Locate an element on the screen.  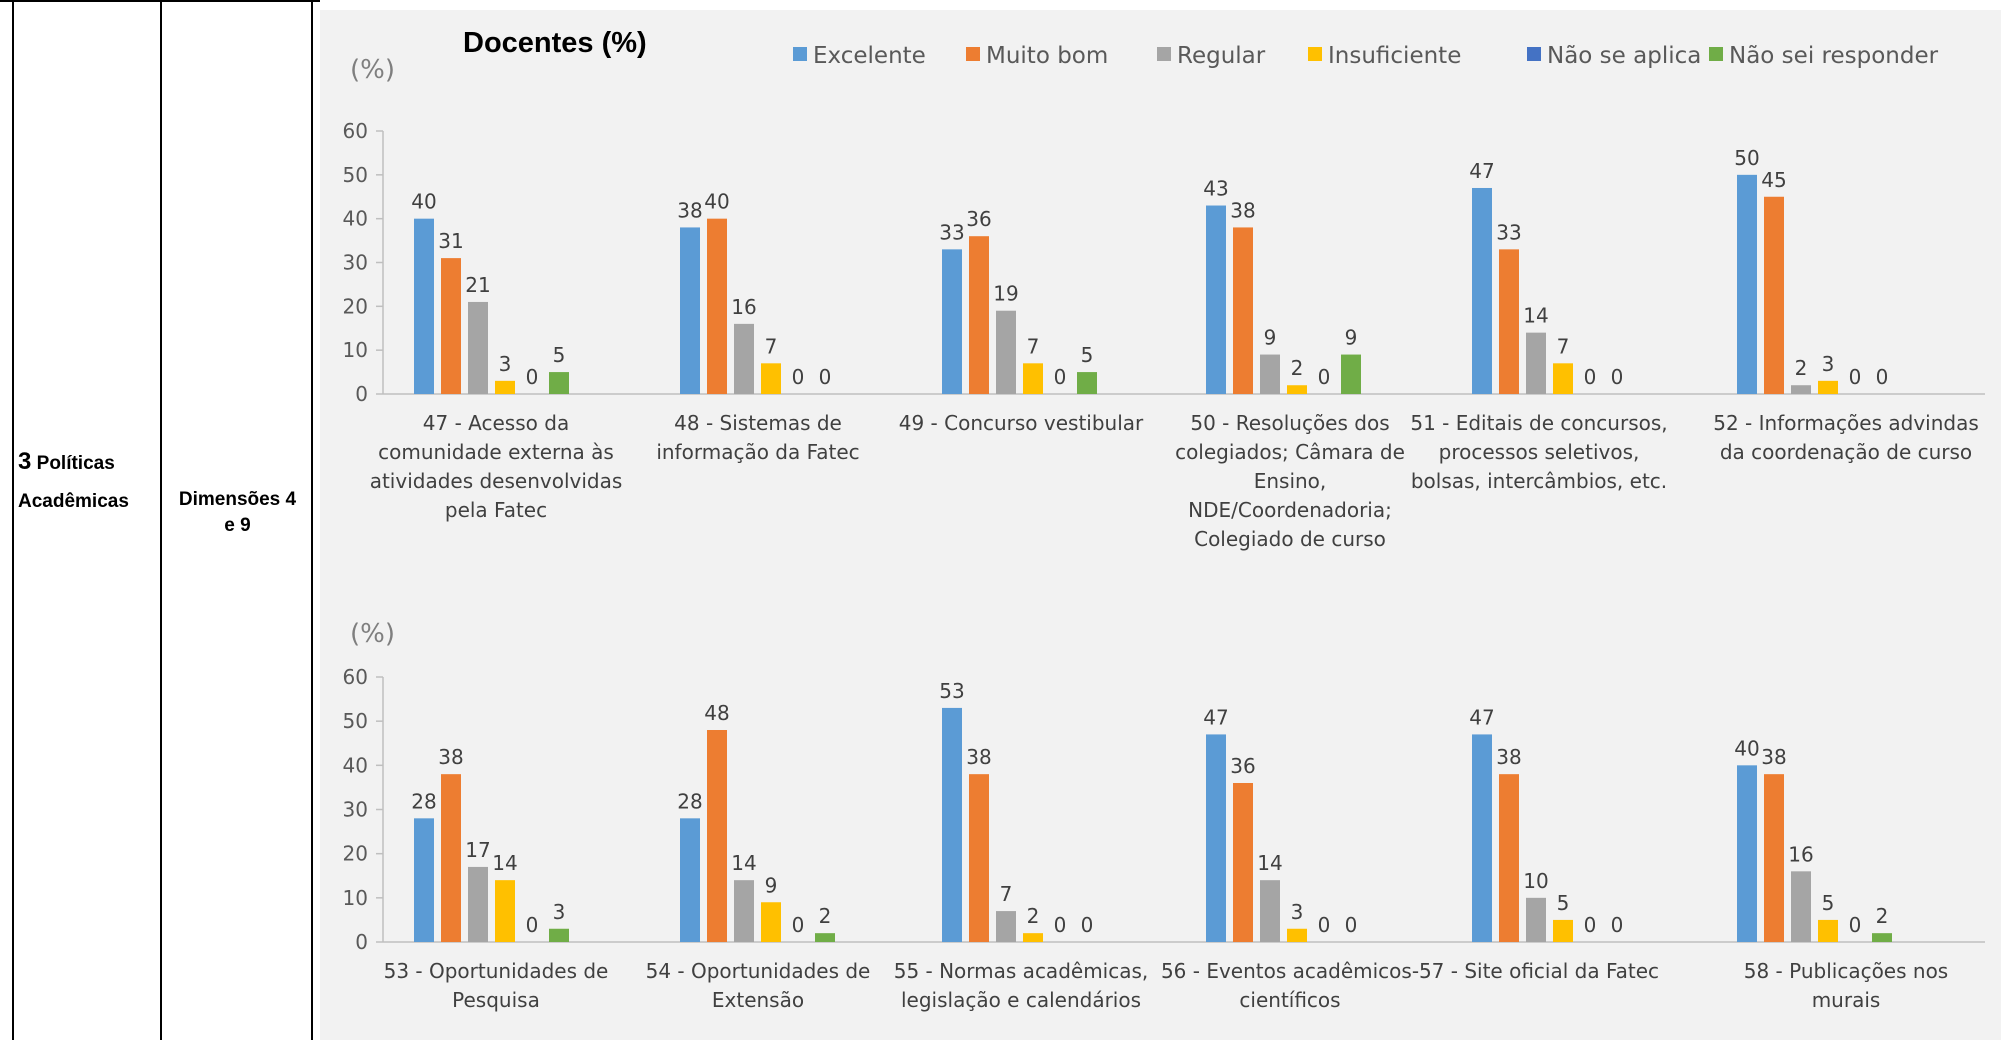
data-label-1-3-1: 36 is located at coordinates (1242, 766).